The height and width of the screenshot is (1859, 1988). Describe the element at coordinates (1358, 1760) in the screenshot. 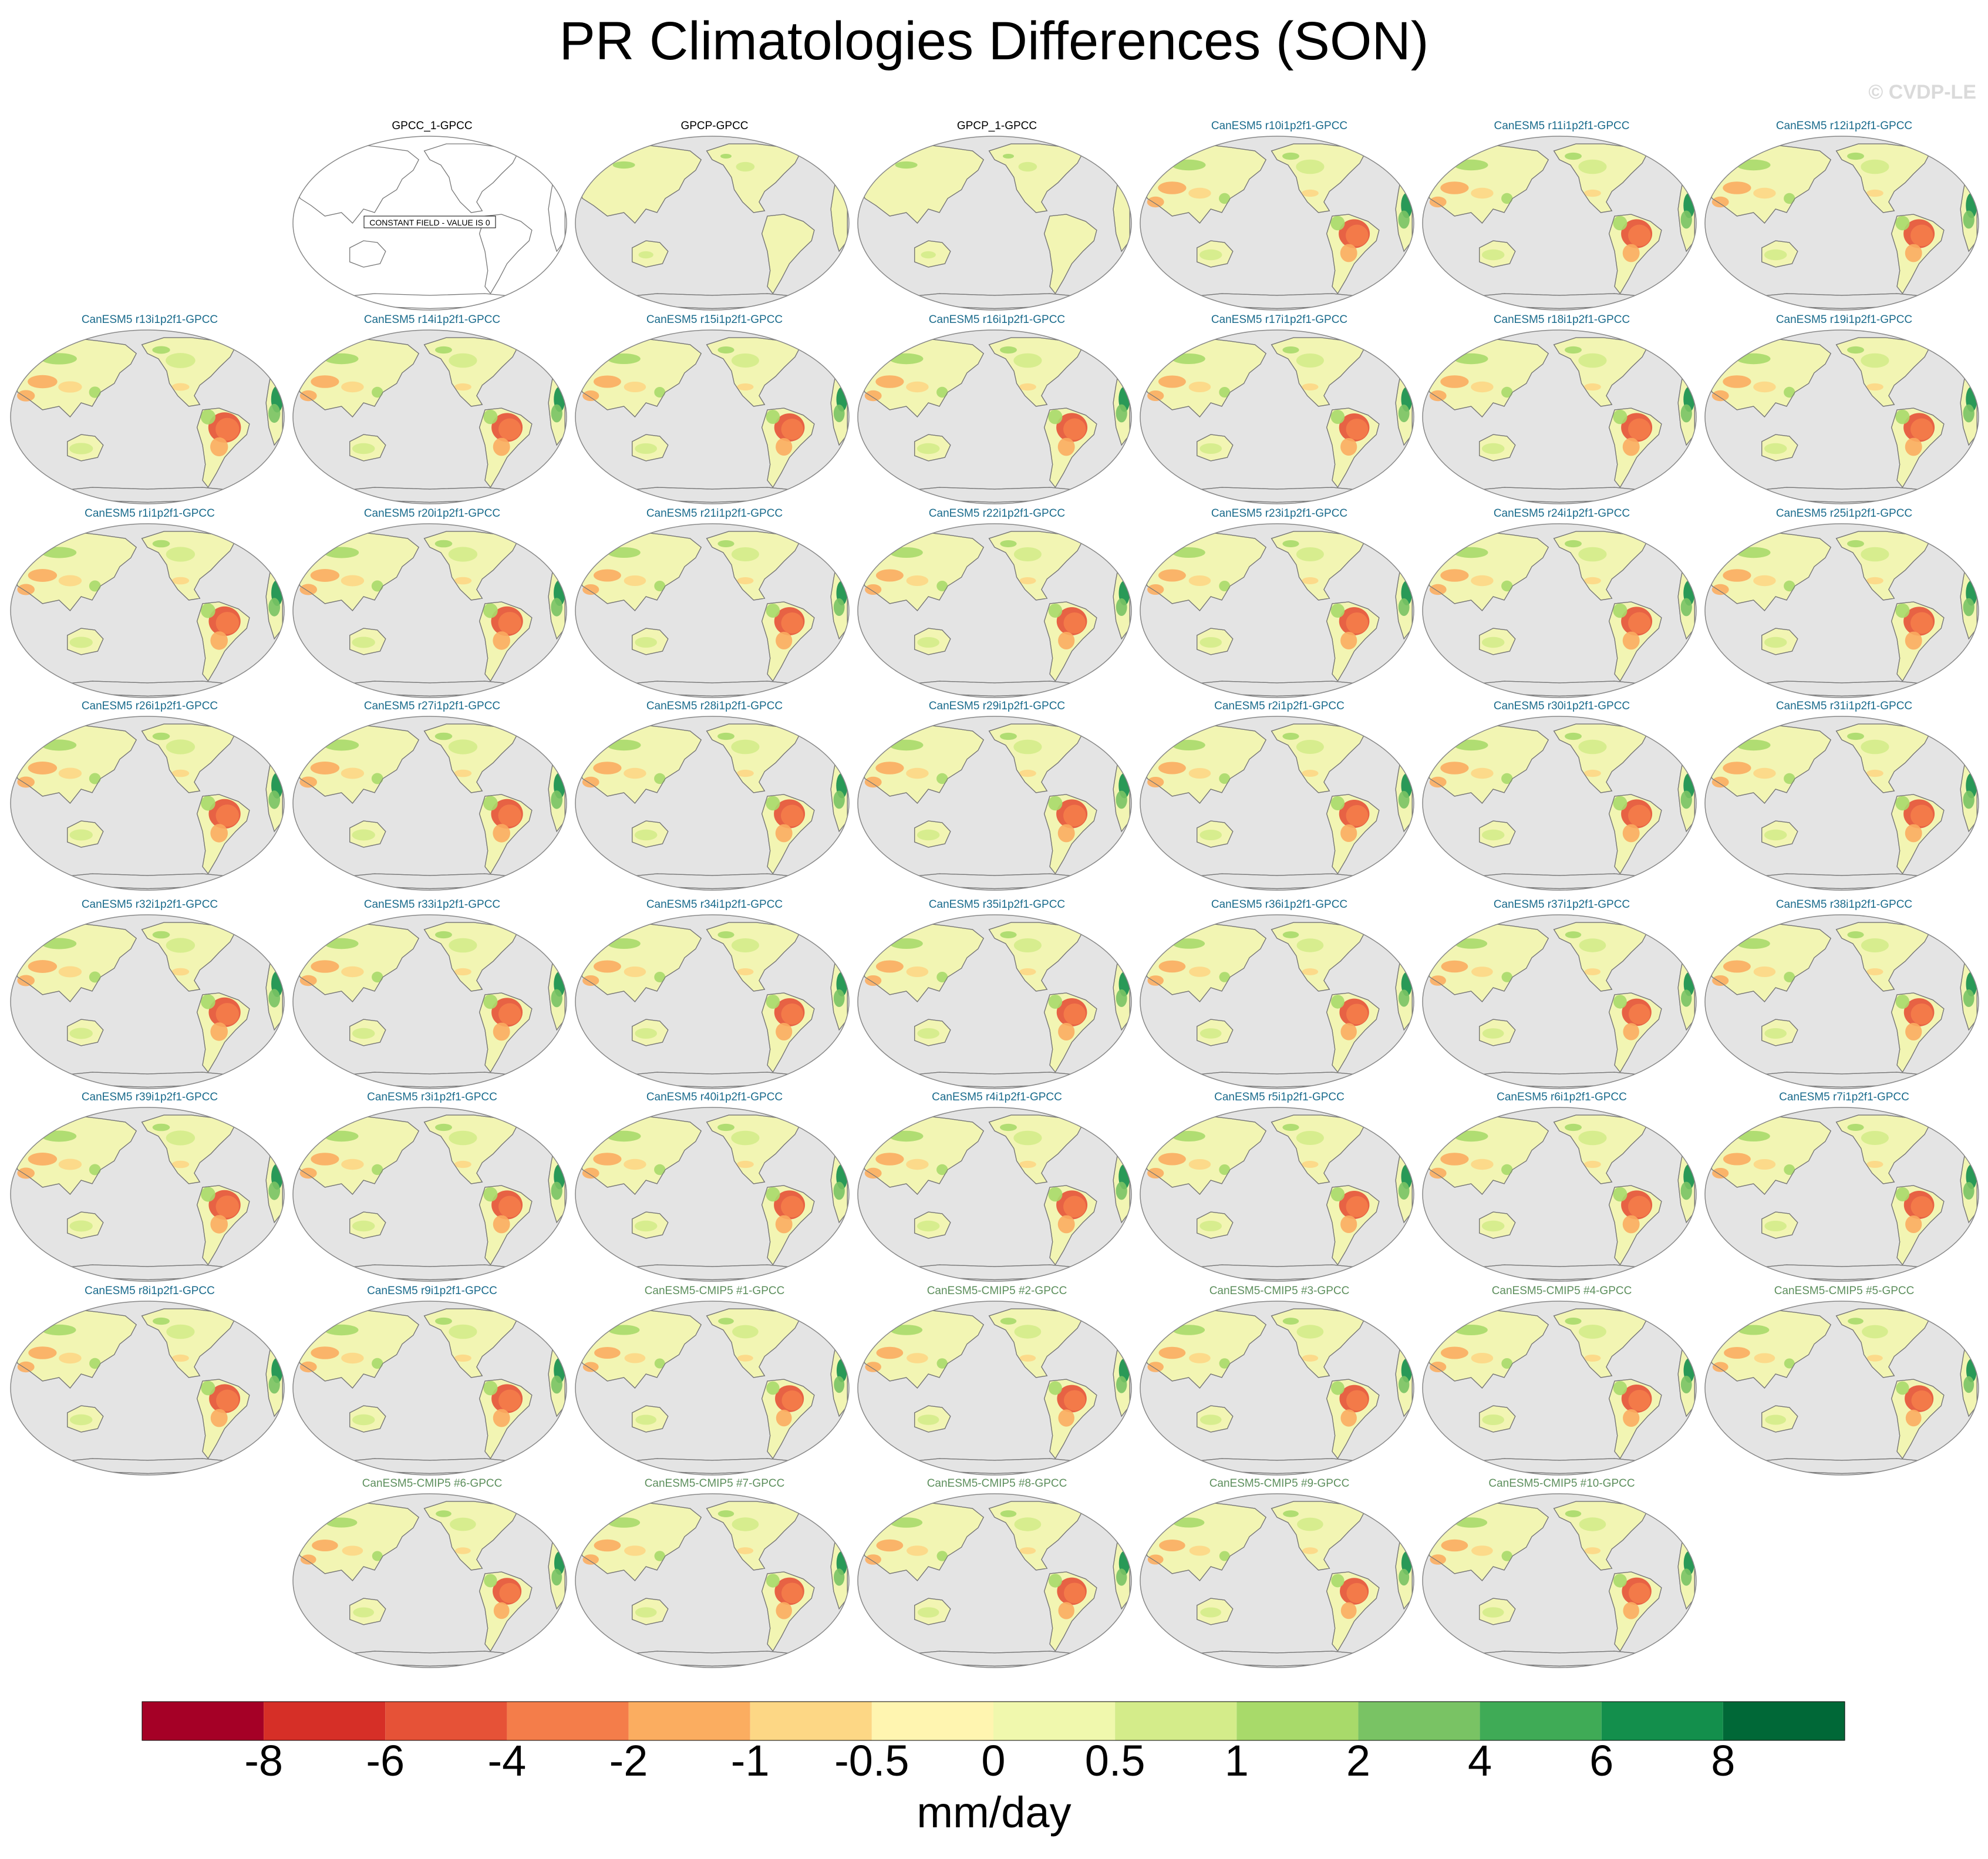

I see `colorbar-tick-label: 2` at that location.